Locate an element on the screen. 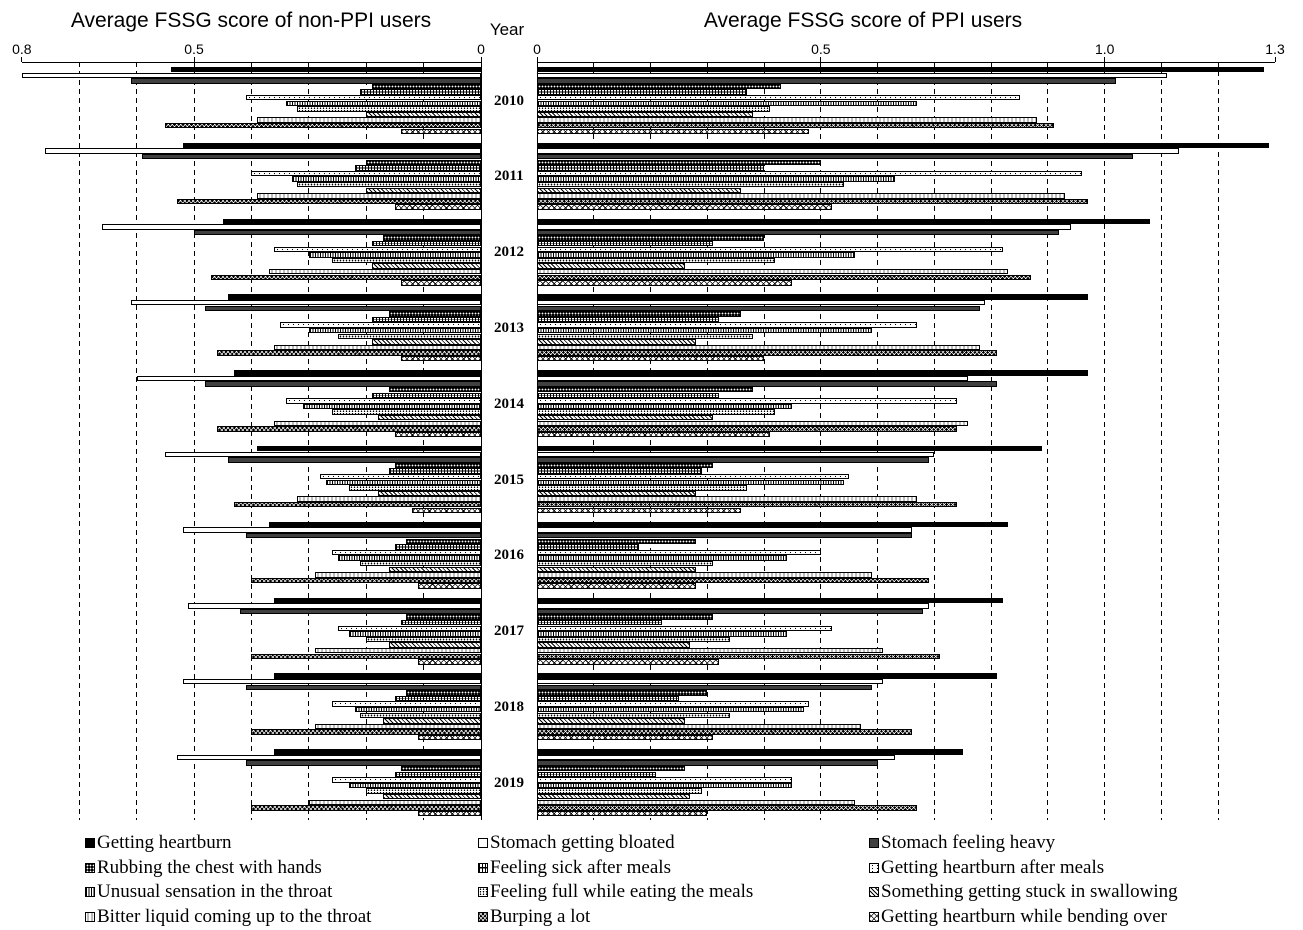  legend-label: Getting heartburn after meals is located at coordinates (993, 867).